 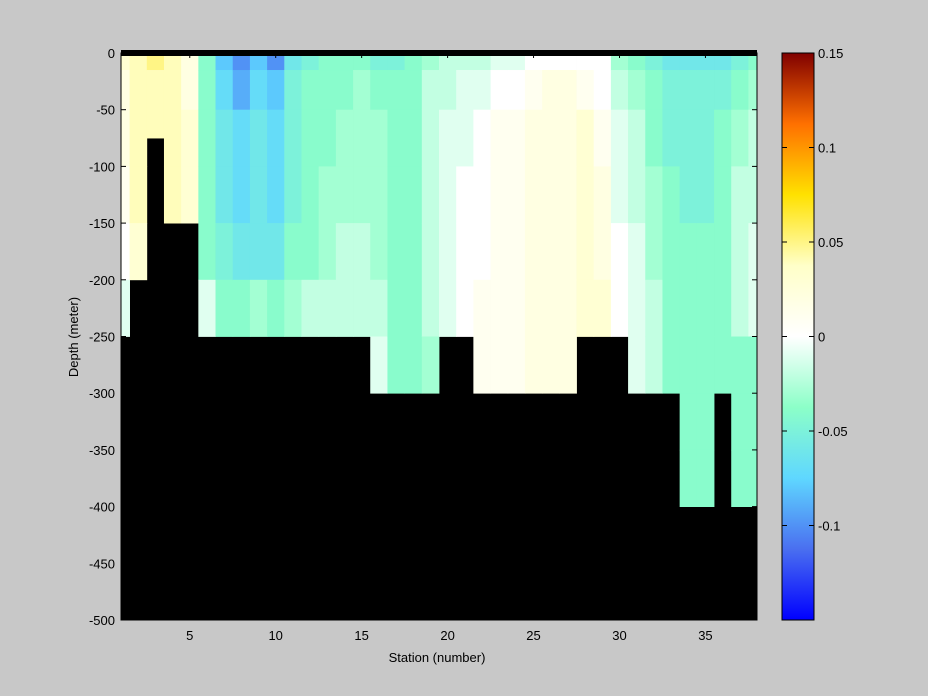 I want to click on x-tick-label: 5, so click(x=189, y=635).